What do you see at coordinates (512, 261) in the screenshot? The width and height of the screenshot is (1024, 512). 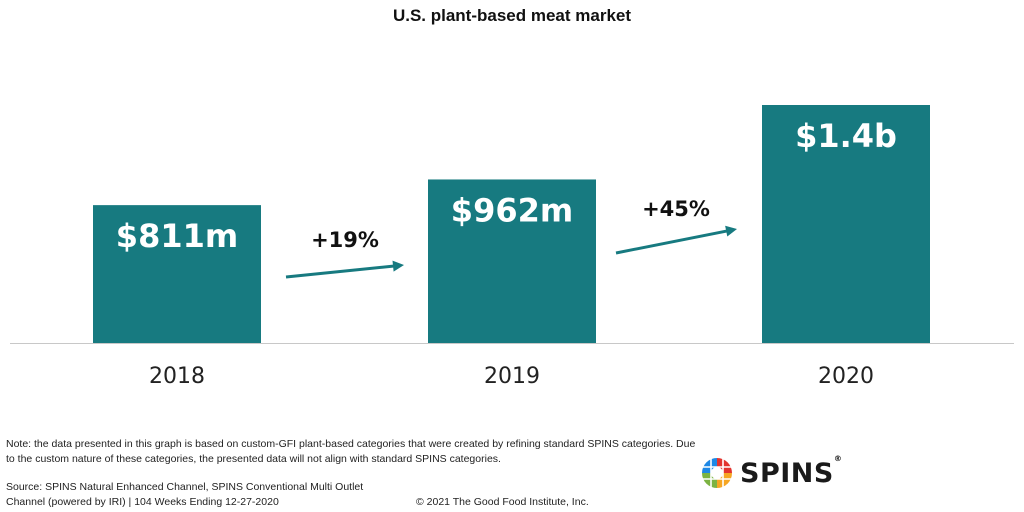 I see `bar-2019` at bounding box center [512, 261].